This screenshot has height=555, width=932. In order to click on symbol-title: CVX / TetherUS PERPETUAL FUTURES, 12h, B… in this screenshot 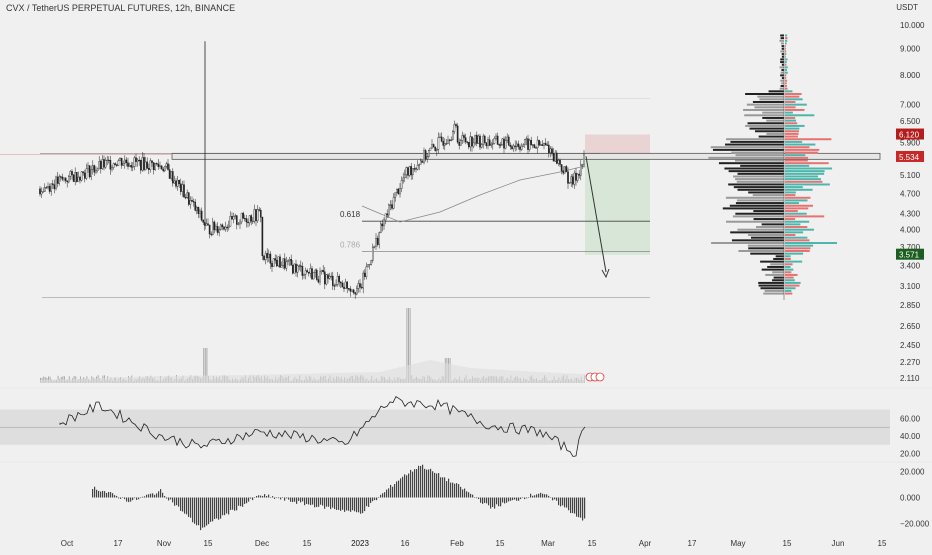, I will do `click(121, 8)`.